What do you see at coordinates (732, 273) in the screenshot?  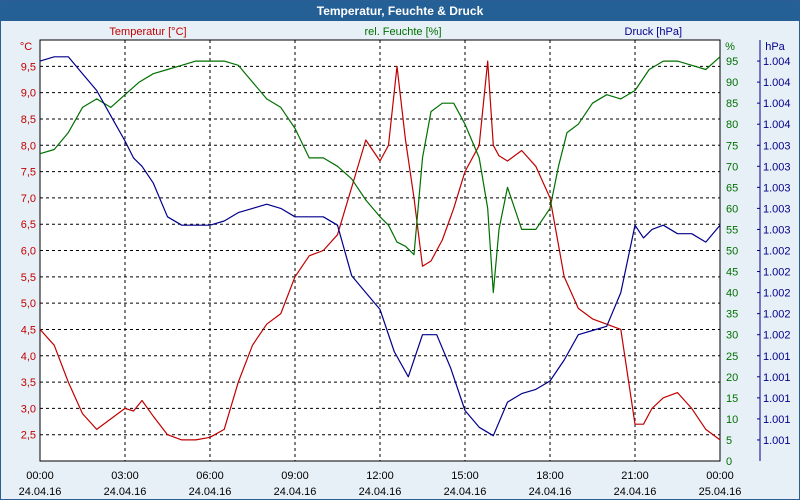 I see `humidity-tick-label: 45` at bounding box center [732, 273].